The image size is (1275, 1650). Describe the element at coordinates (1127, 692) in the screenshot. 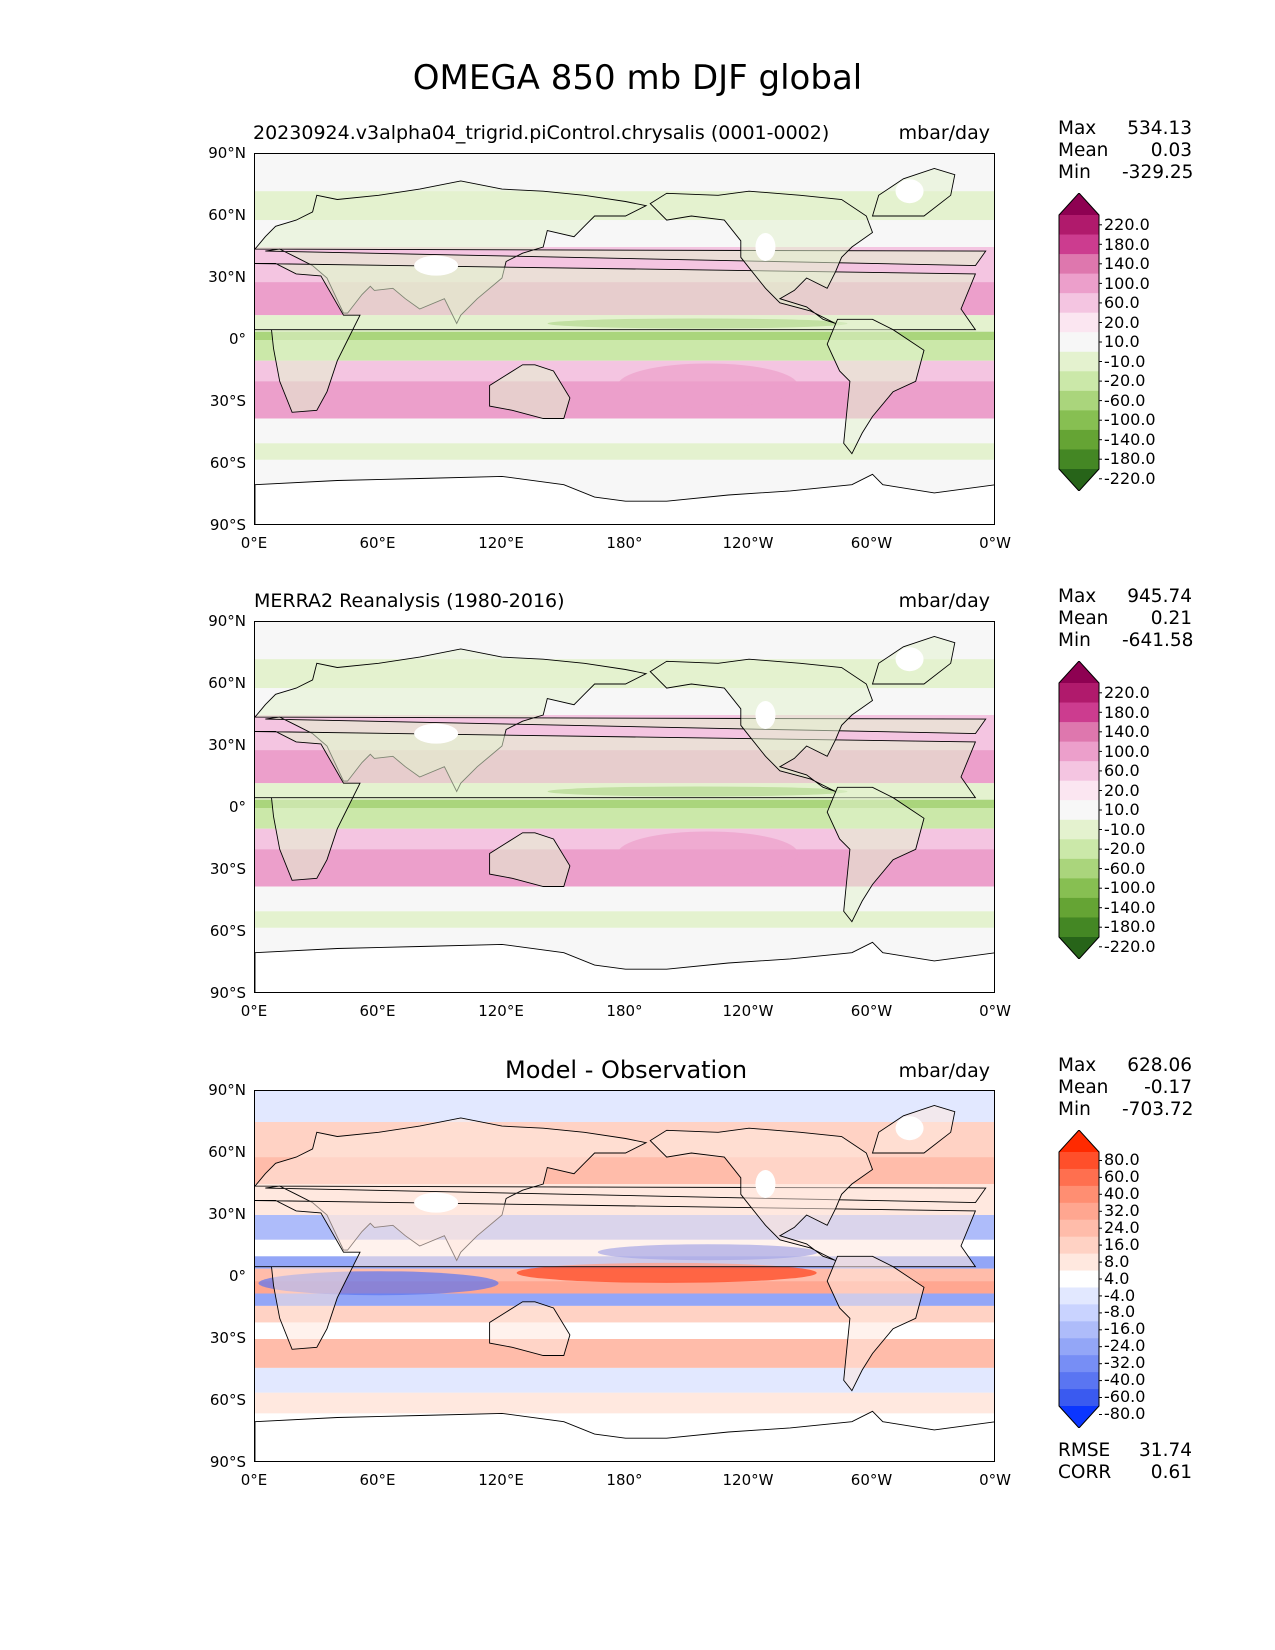

I see `colorbar-label: 220.0` at that location.